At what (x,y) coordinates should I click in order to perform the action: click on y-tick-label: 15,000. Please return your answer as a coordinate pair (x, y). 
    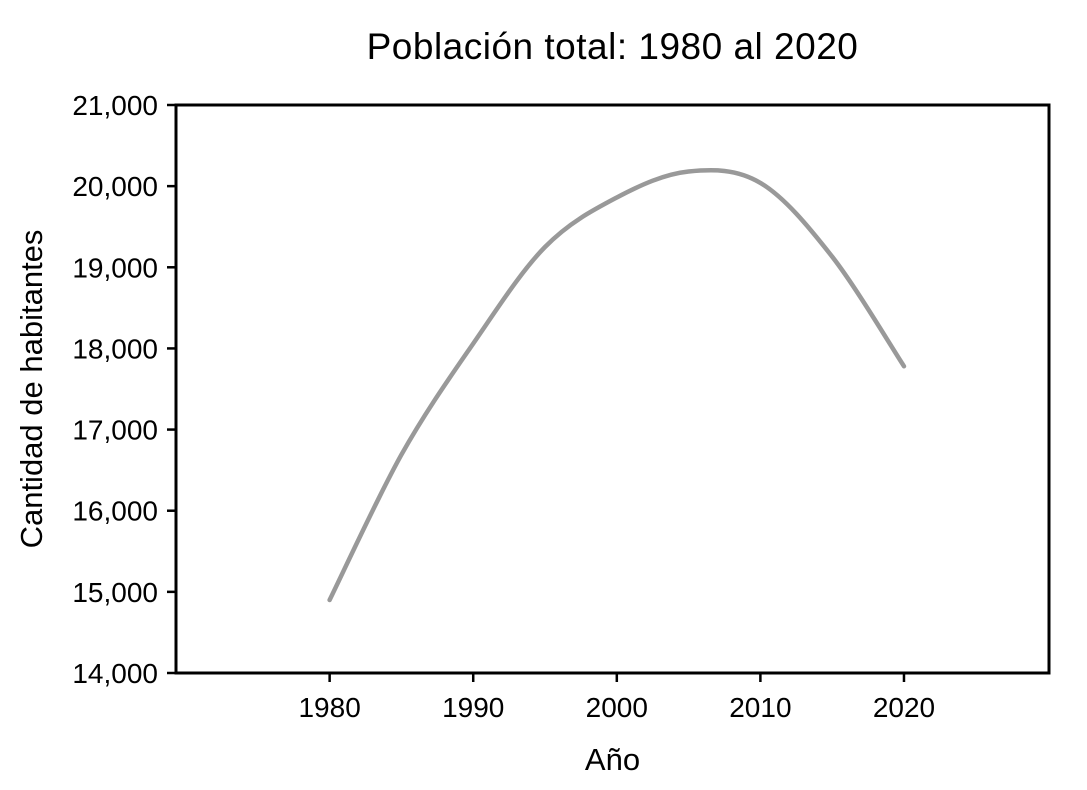
    Looking at the image, I should click on (115, 592).